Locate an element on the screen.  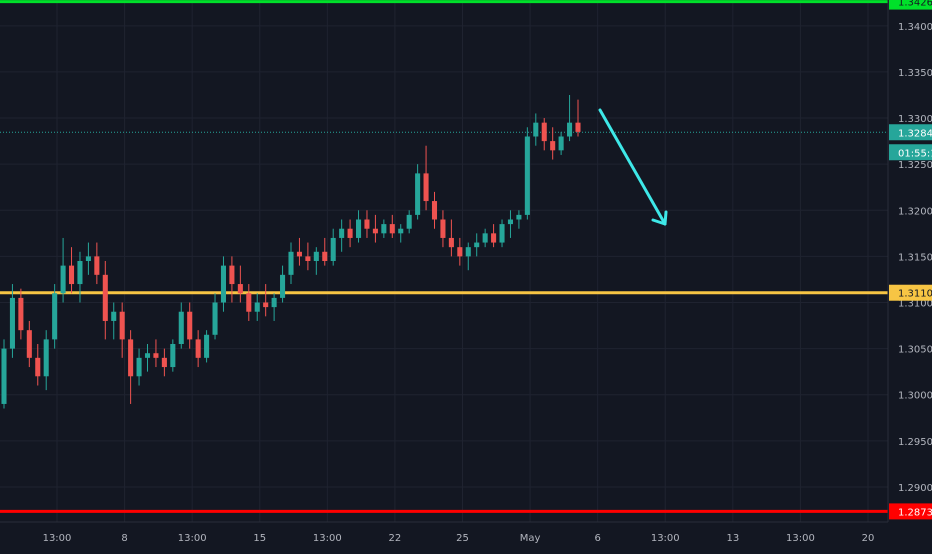
support-price-badge-bg is located at coordinates (910, 292).